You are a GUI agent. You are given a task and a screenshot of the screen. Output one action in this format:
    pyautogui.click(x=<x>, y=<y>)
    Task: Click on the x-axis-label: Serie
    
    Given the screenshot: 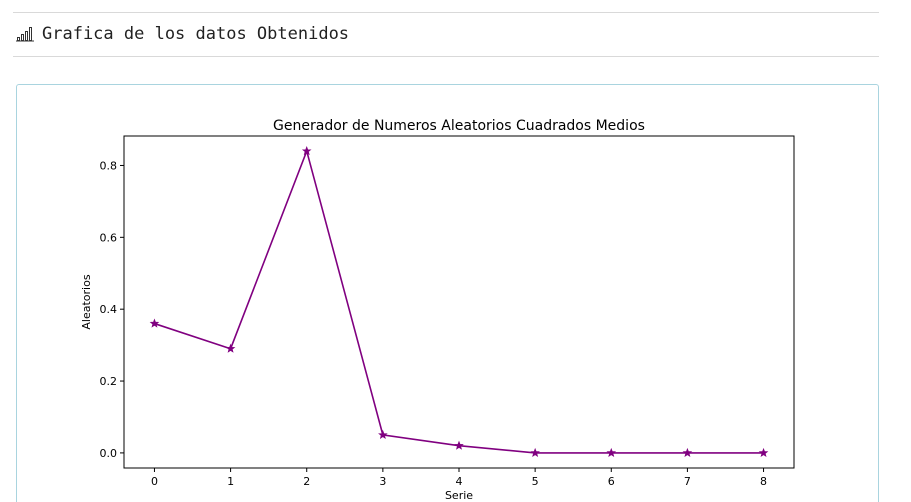 What is the action you would take?
    pyautogui.click(x=459, y=495)
    